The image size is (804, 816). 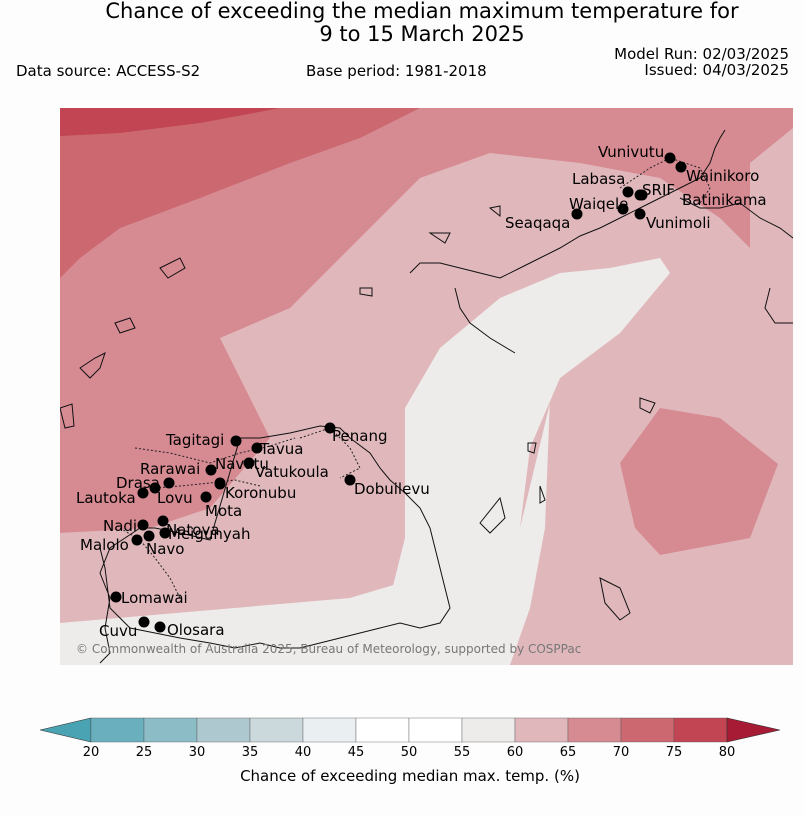 I want to click on station-marker-tagitagi, so click(x=236, y=441).